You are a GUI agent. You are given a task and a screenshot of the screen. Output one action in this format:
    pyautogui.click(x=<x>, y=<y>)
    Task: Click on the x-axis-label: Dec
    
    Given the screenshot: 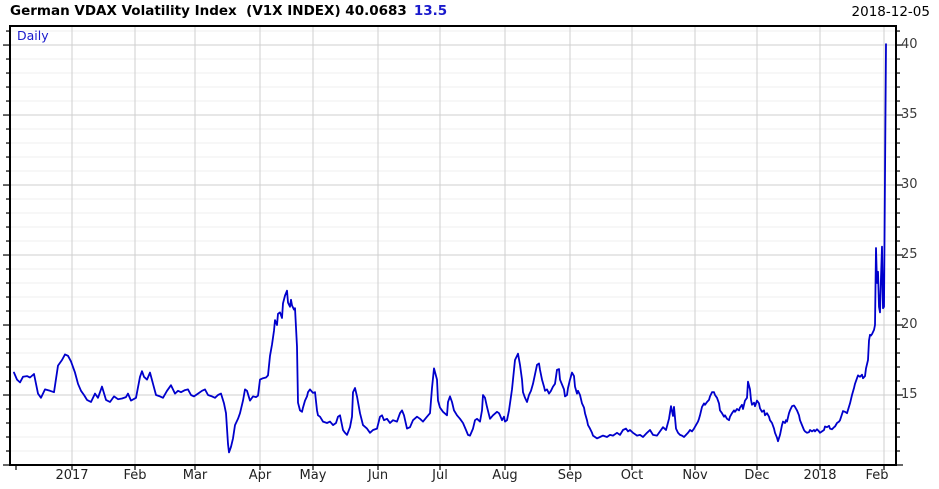 What is the action you would take?
    pyautogui.click(x=757, y=475)
    